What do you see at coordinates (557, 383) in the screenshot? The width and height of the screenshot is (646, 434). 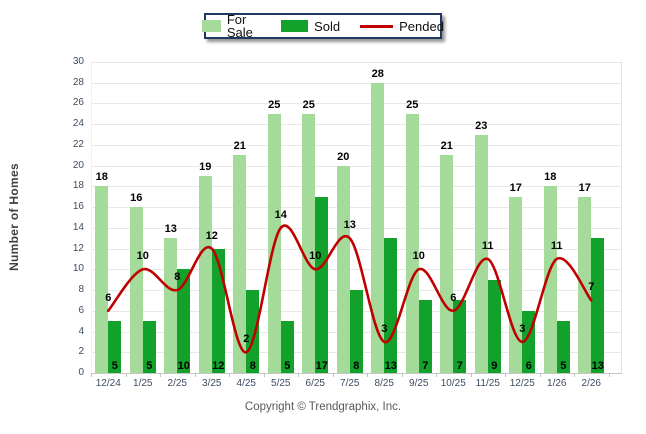 I see `x-axis-category-label: 1/26` at bounding box center [557, 383].